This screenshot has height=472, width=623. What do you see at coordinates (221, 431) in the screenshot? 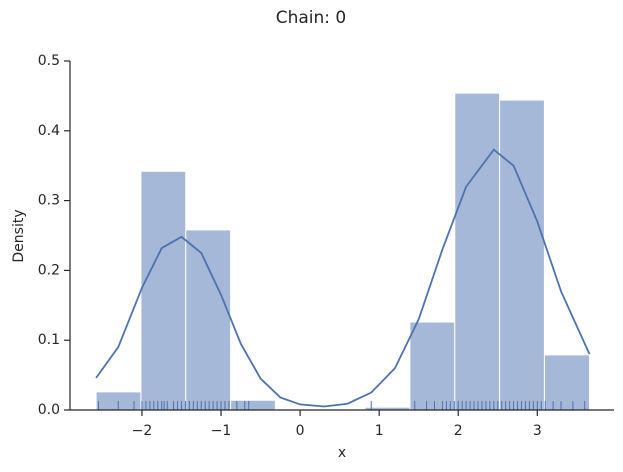
I see `x-tick-label: −1` at bounding box center [221, 431].